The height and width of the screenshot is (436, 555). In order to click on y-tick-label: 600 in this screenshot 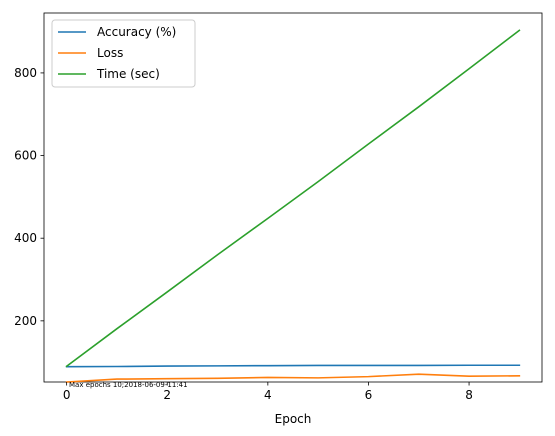, I will do `click(25, 156)`.